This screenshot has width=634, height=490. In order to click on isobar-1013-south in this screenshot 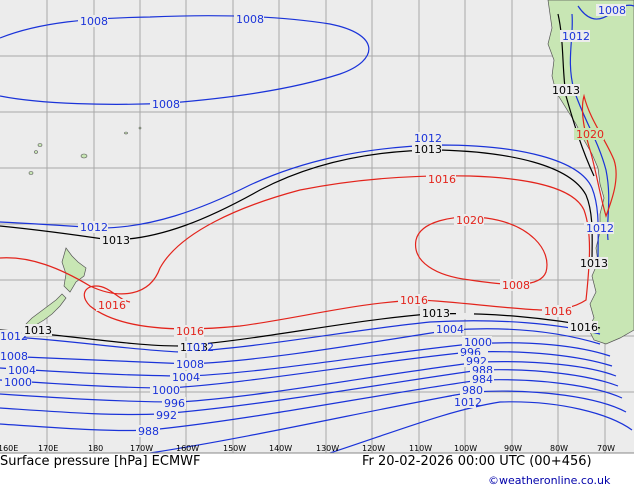, I will do `click(300, 330)`.